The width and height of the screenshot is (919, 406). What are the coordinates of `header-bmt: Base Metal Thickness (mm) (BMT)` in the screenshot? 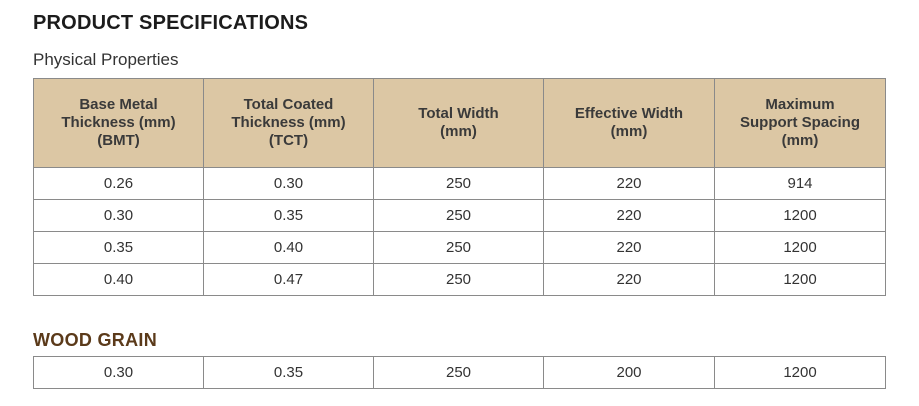 It's located at (118, 123).